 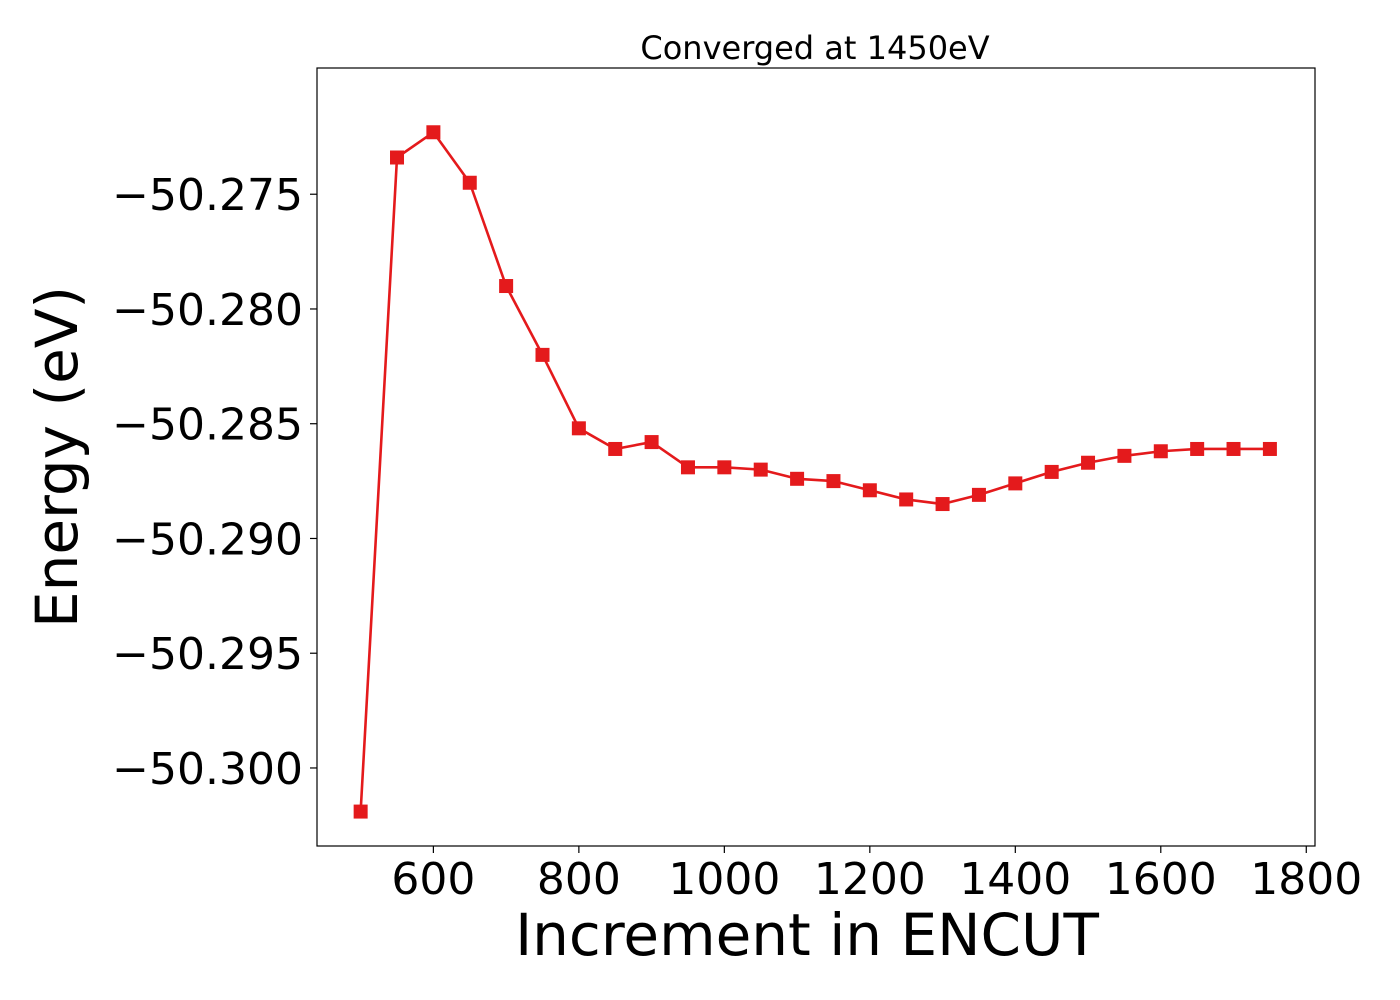 I want to click on y-tick-label: −50.280, so click(x=207, y=310).